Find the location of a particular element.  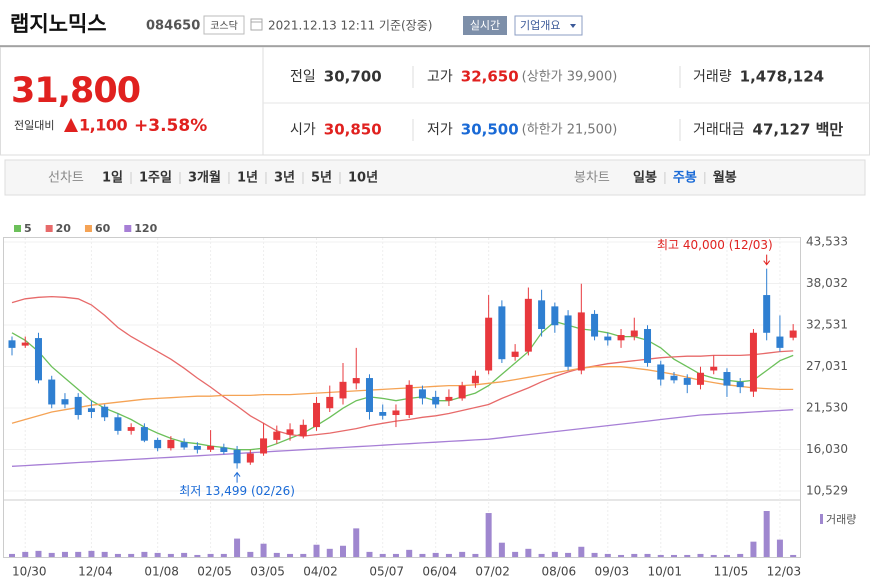

x-tick-label: 04/02 is located at coordinates (320, 572).